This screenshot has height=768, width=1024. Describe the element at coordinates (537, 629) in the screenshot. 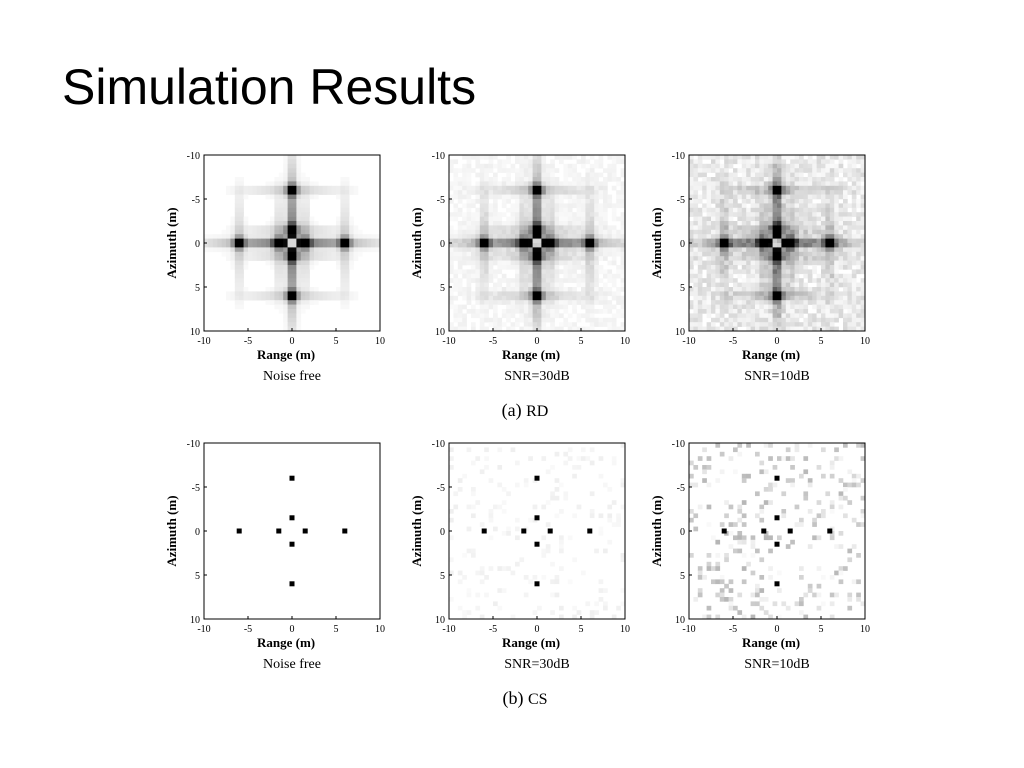

I see `x-tick-label: 0` at that location.